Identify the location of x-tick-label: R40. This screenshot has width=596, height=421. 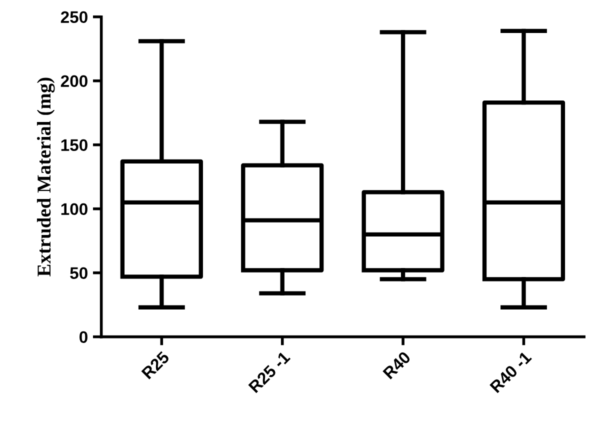
(397, 365).